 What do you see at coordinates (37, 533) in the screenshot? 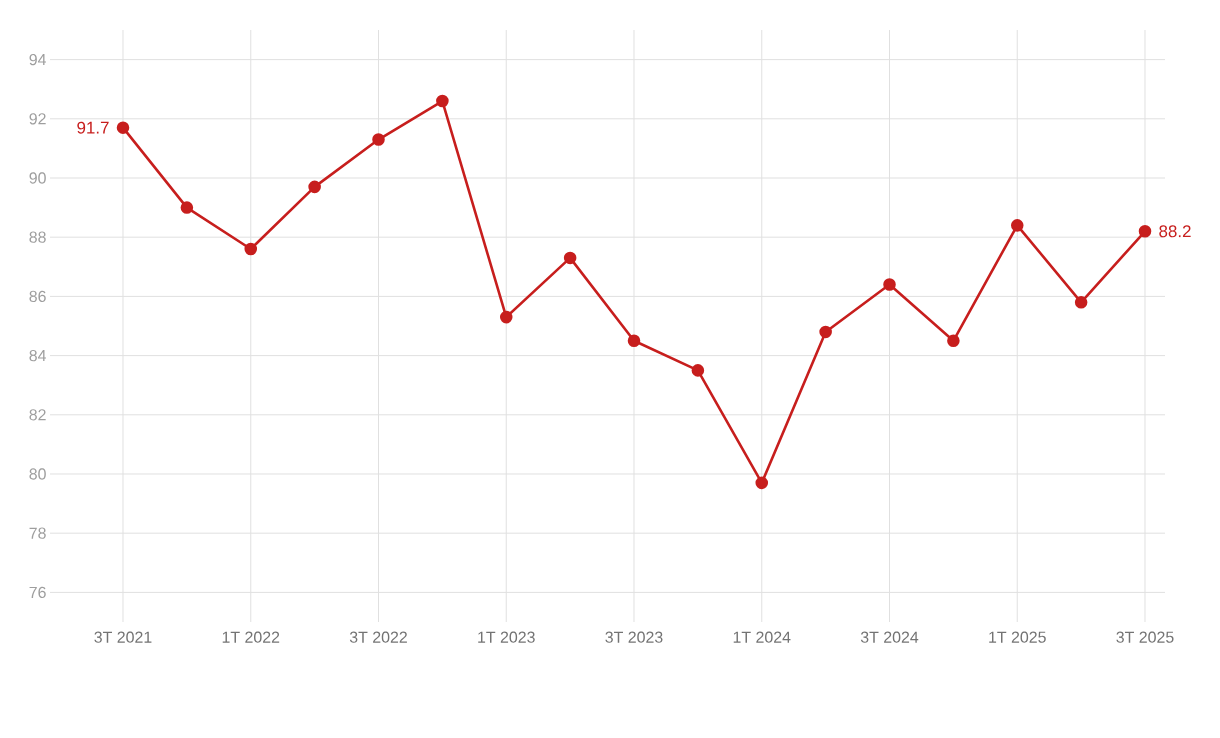
I see `y-tick-label: 78` at bounding box center [37, 533].